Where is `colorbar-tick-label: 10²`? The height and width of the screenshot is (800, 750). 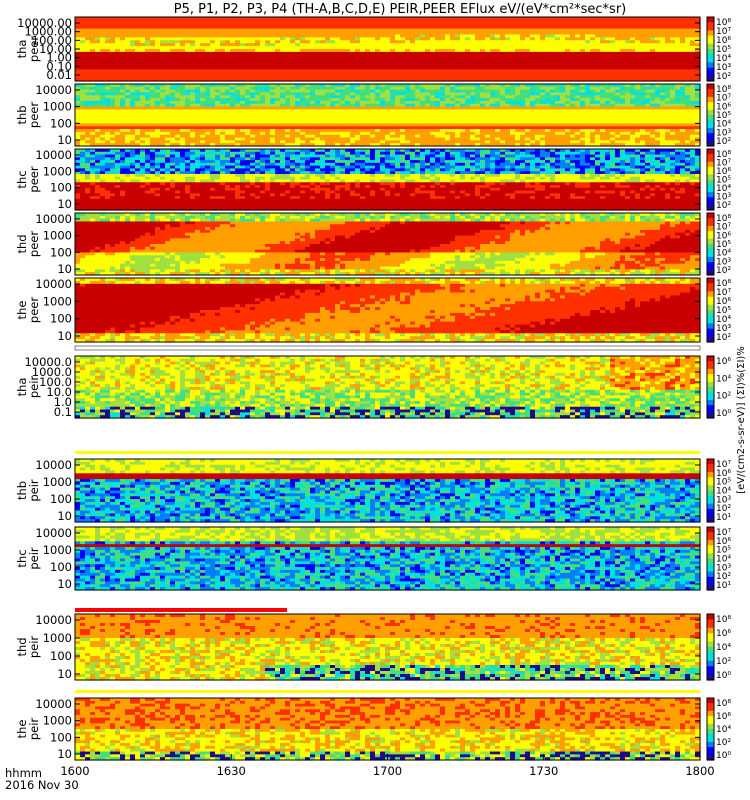 colorbar-tick-label: 10² is located at coordinates (723, 77).